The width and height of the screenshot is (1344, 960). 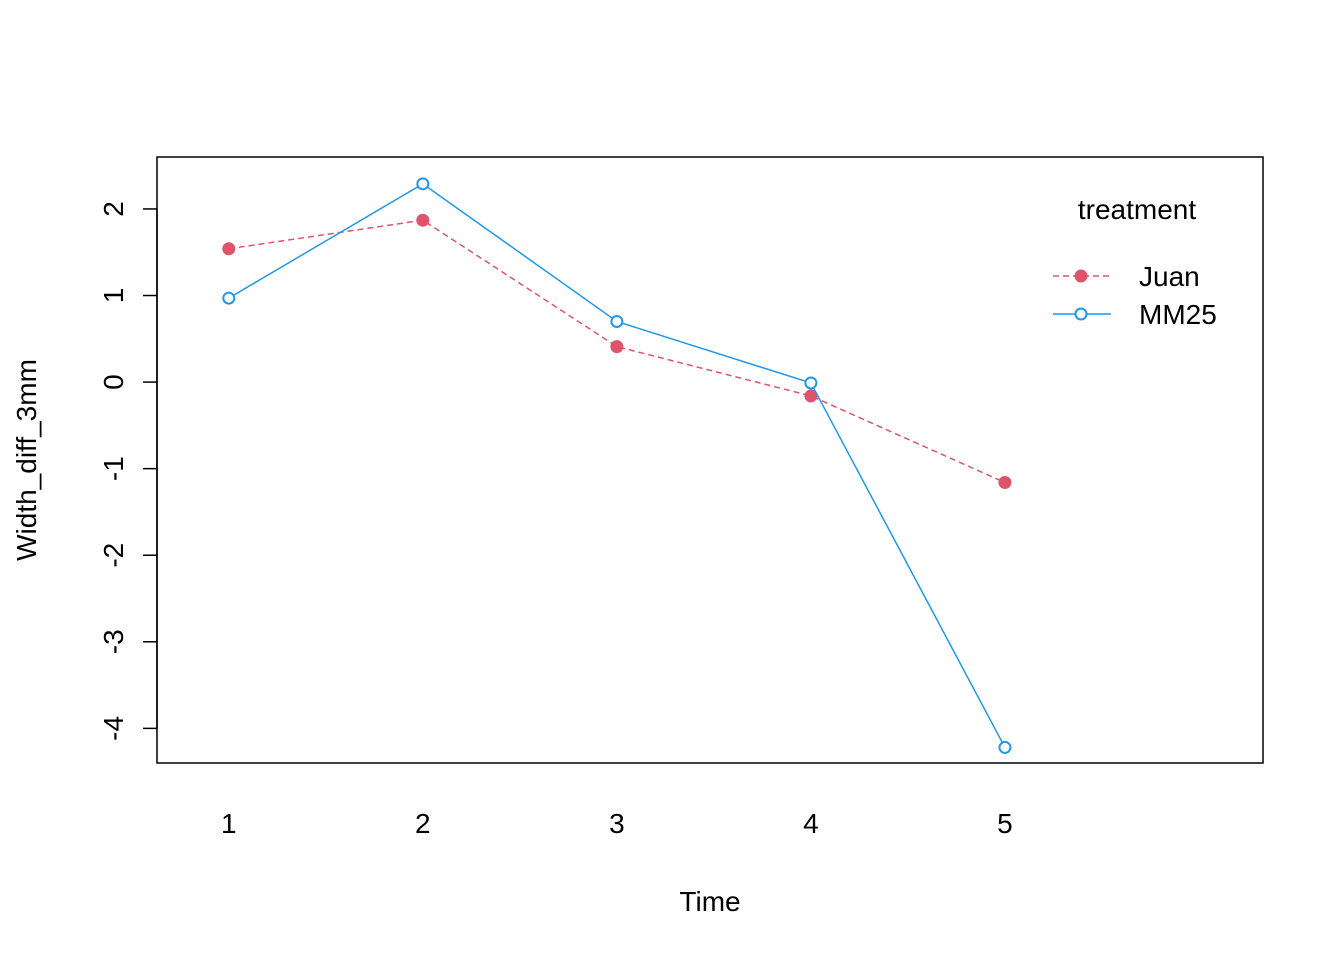 I want to click on x-tick-label: 3, so click(x=617, y=823).